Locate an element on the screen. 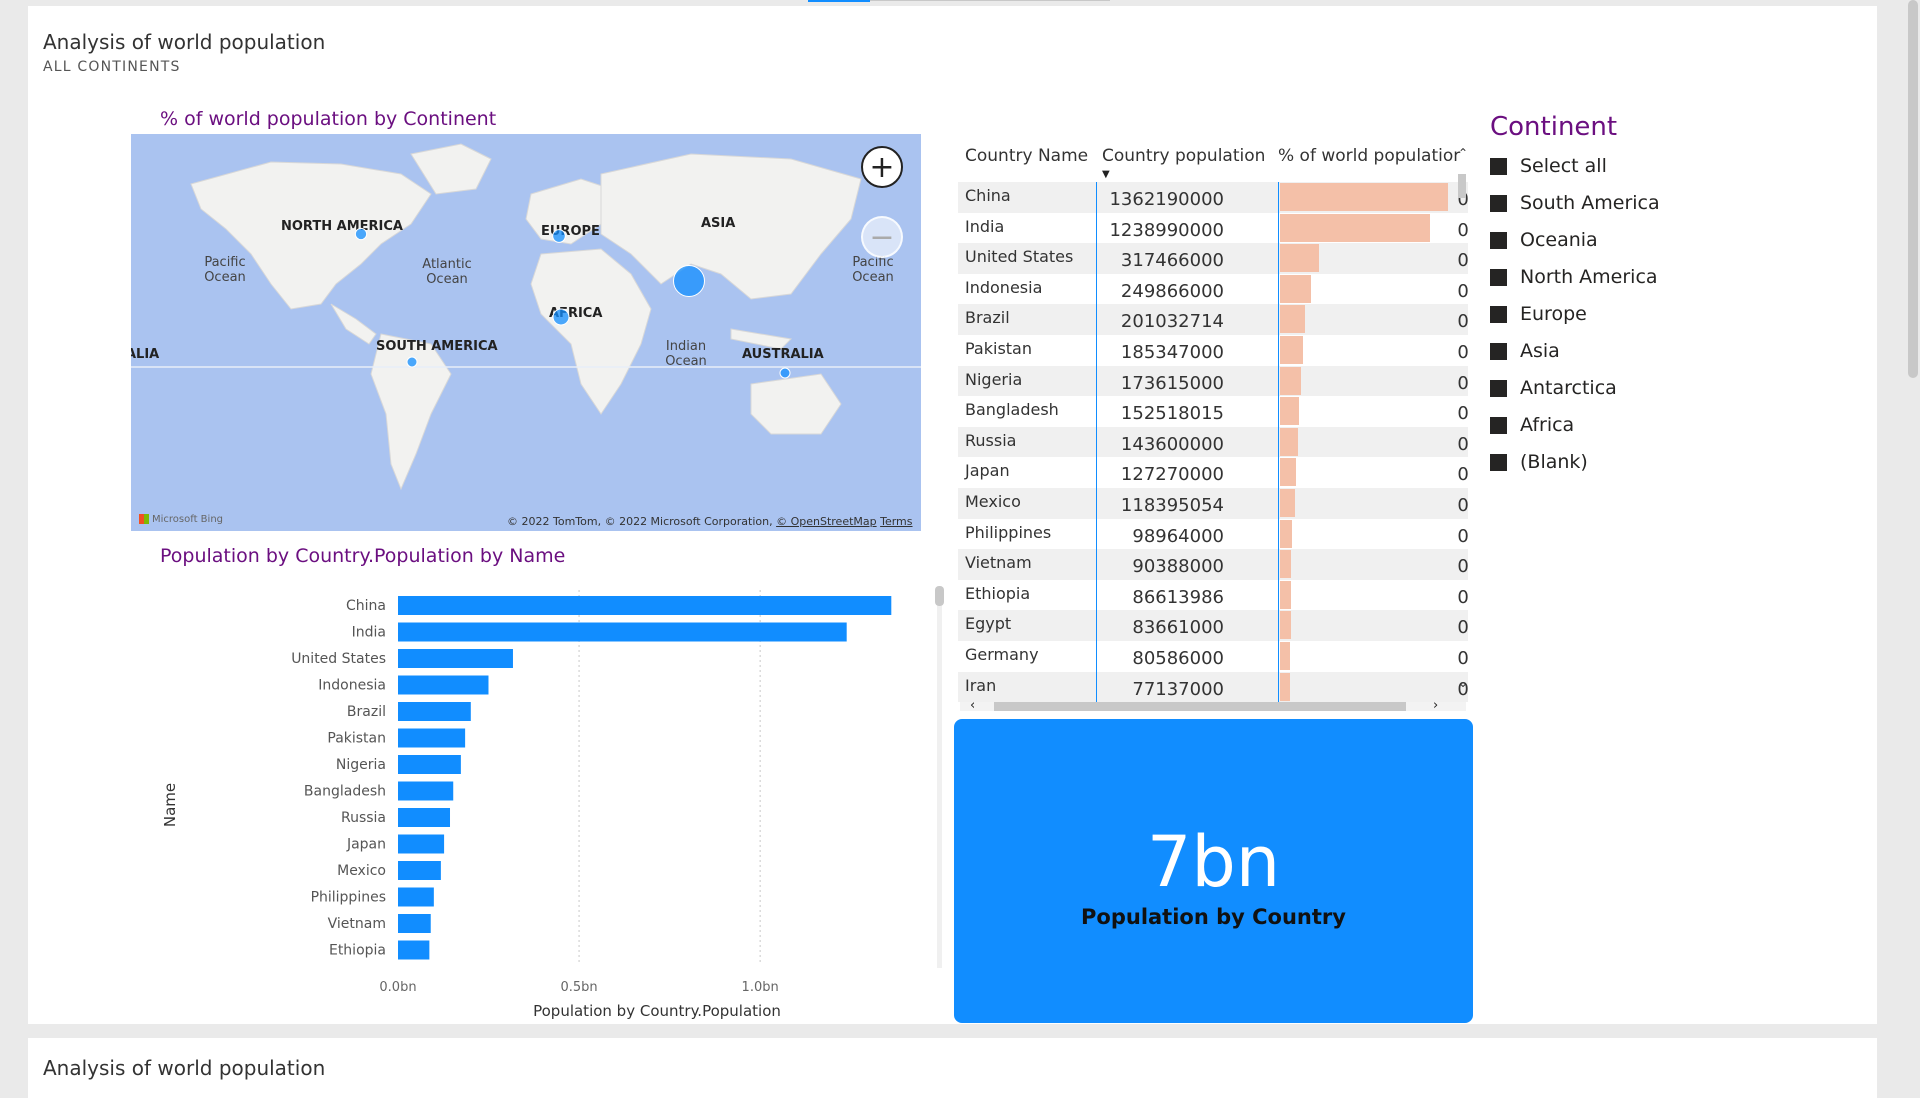  map-bubble-oceania is located at coordinates (785, 373).